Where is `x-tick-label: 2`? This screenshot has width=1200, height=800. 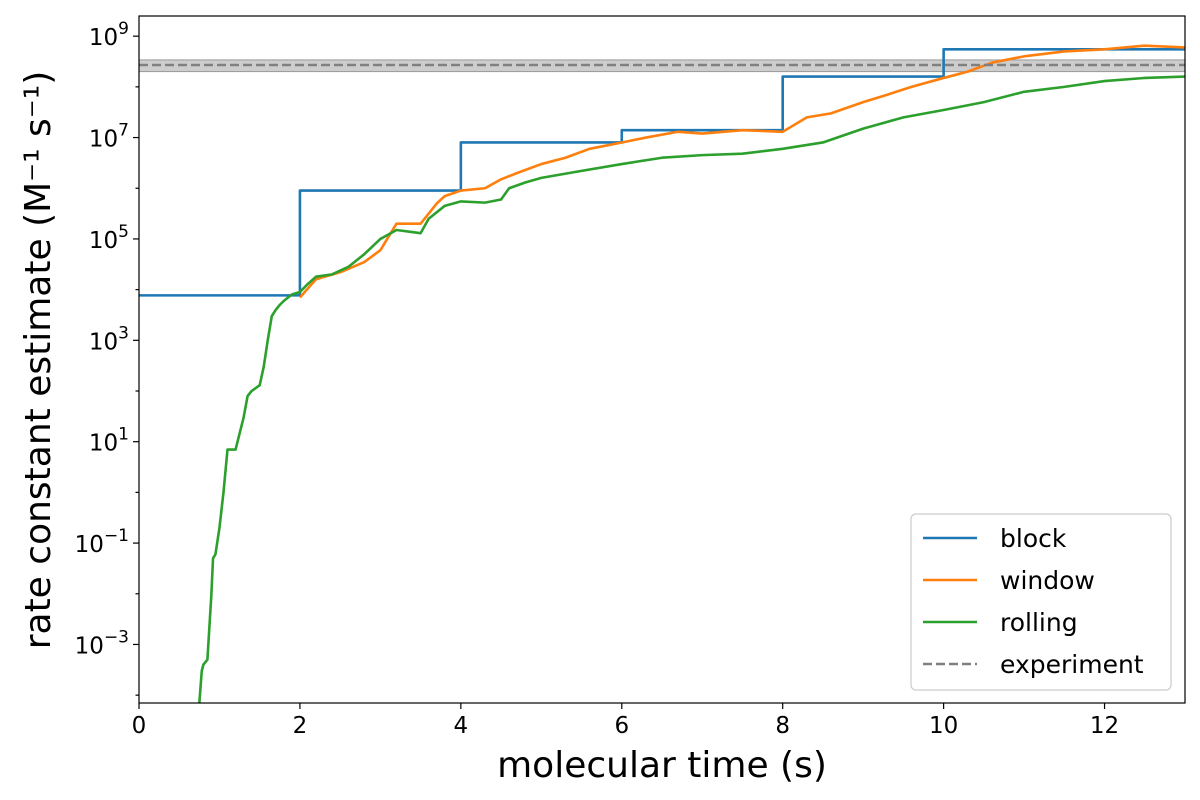 x-tick-label: 2 is located at coordinates (300, 726).